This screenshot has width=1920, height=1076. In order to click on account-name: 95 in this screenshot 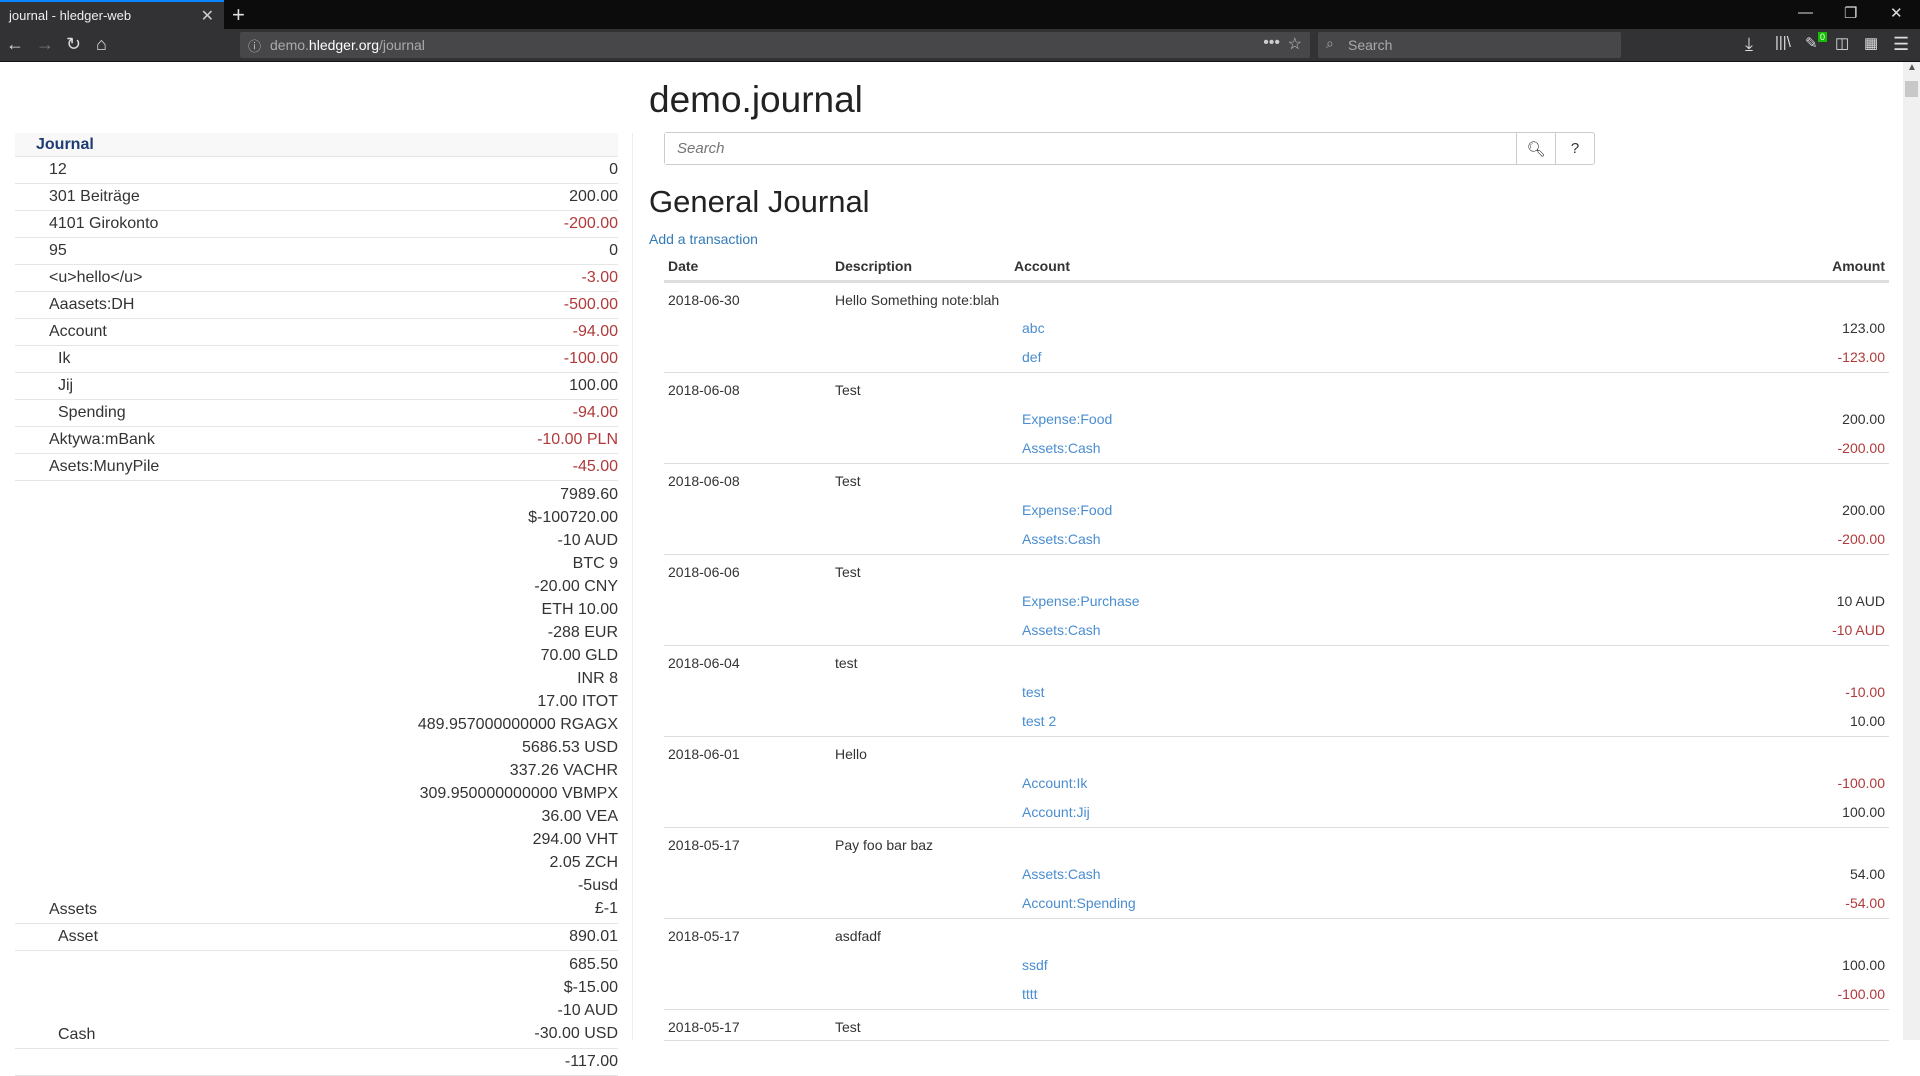, I will do `click(58, 250)`.